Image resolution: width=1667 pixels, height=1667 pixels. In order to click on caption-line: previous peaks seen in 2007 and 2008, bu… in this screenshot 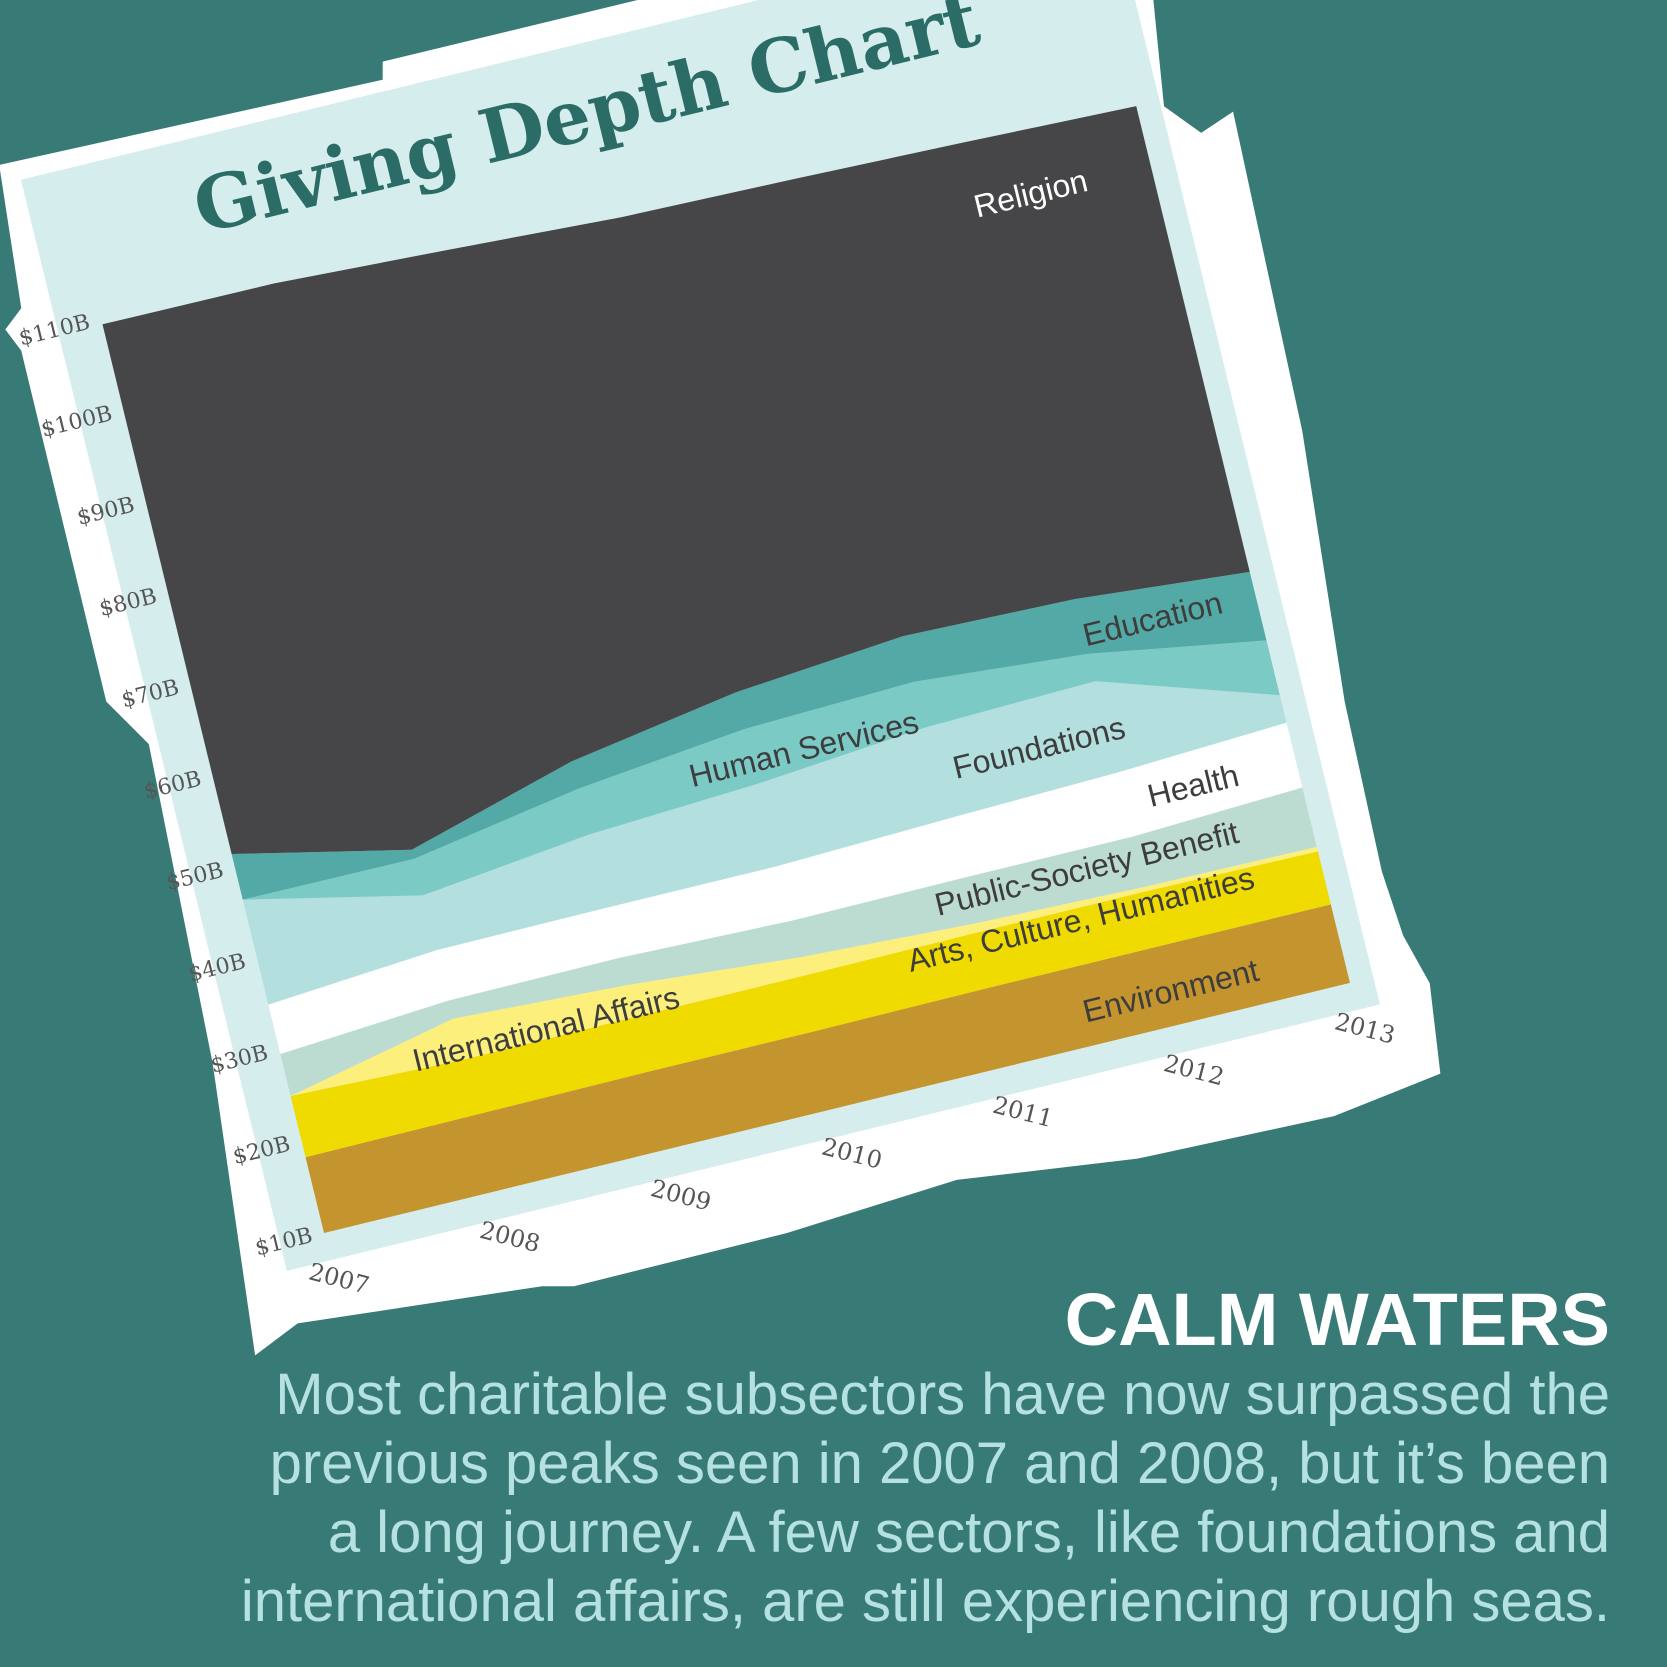, I will do `click(940, 1463)`.